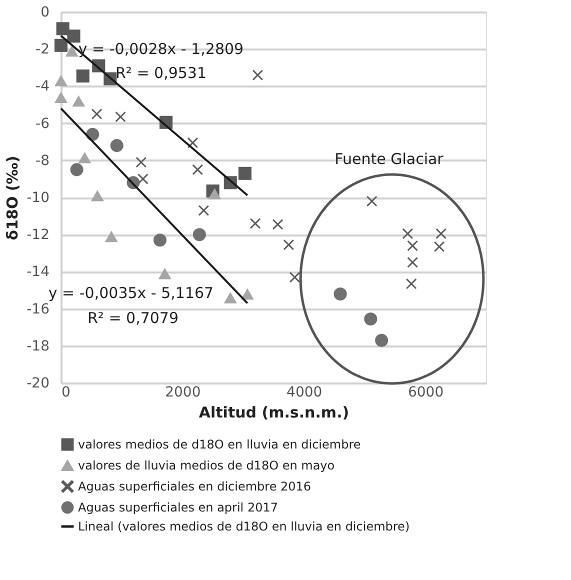  Describe the element at coordinates (195, 487) in the screenshot. I see `legend-label: Aguas superficiales en diciembre 2016` at that location.